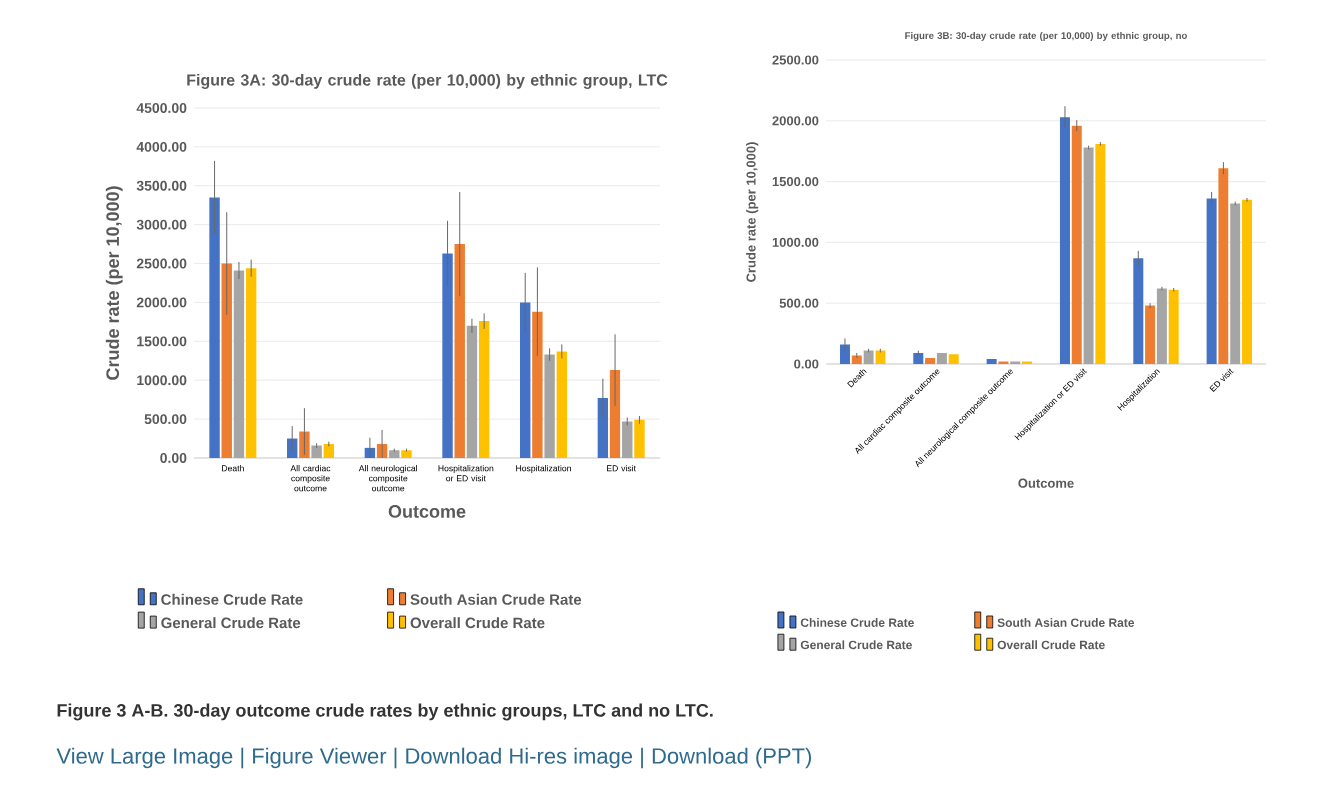  Describe the element at coordinates (385, 712) in the screenshot. I see `caption: Figure 3 A-B. 30-day outcome crude rates by ethnic groups, LTC and no LTC.` at that location.